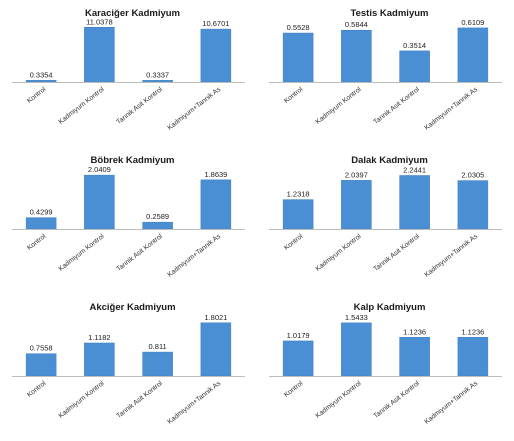 The height and width of the screenshot is (441, 514). What do you see at coordinates (99, 337) in the screenshot?
I see `data-label: 1.1182` at bounding box center [99, 337].